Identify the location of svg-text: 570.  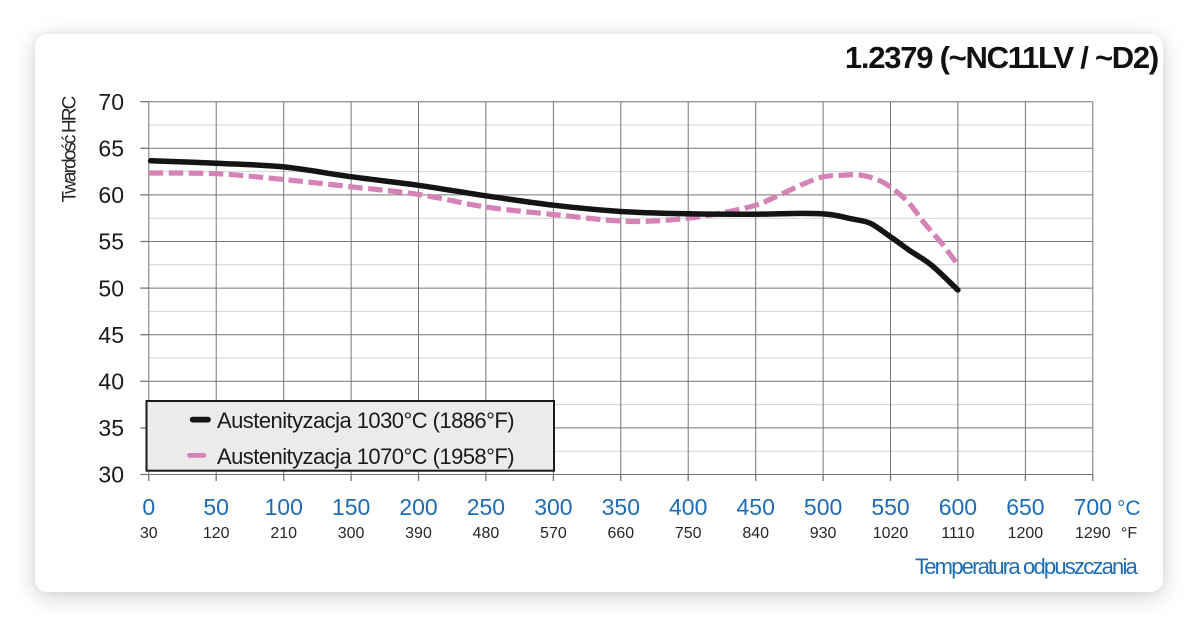
(553, 533).